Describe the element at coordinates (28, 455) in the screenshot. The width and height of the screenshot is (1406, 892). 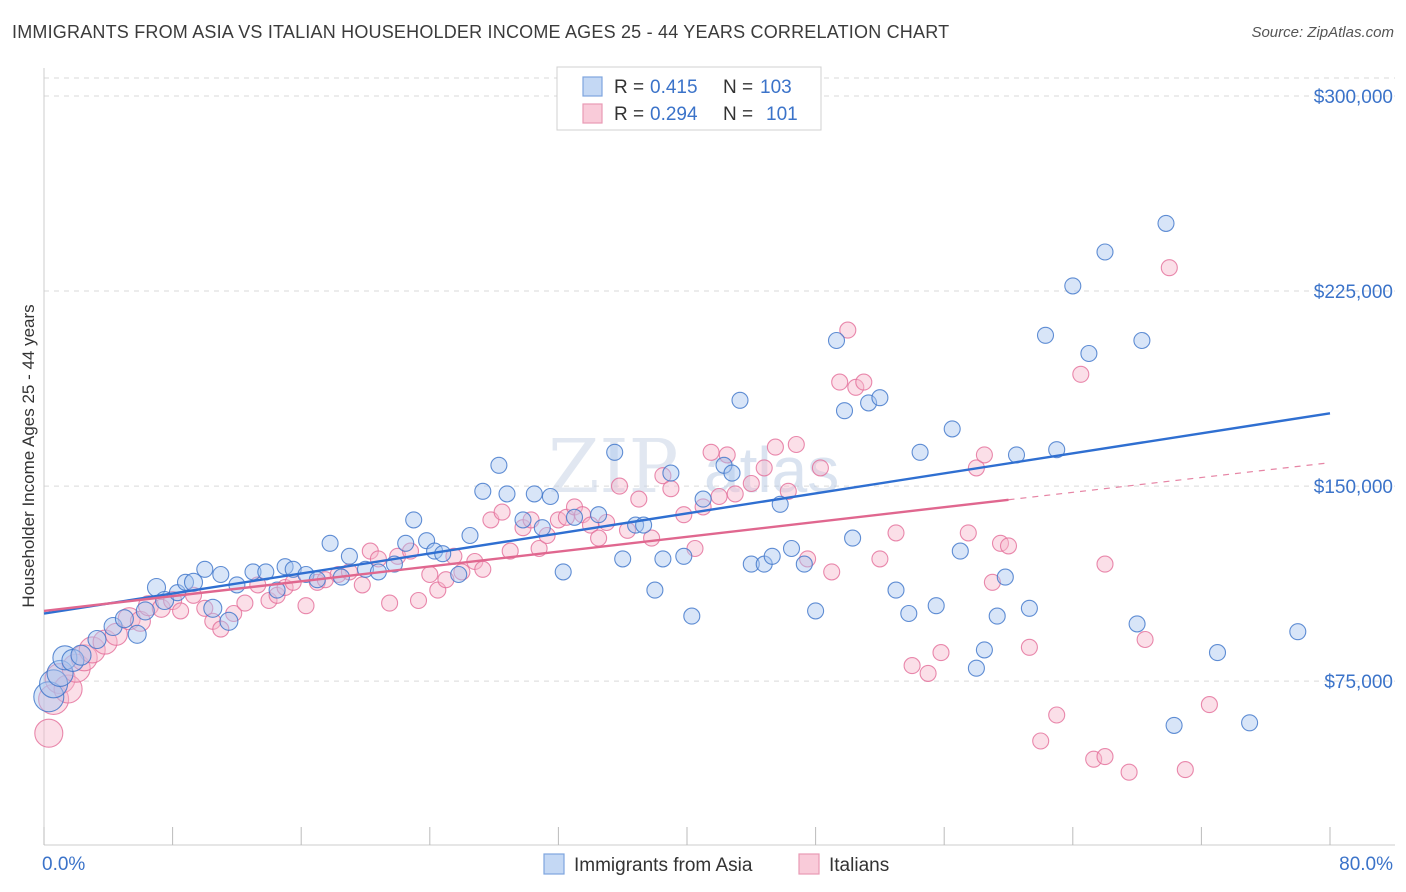
I see `y-axis-label: Householder Income Ages 25 - 44 years` at that location.